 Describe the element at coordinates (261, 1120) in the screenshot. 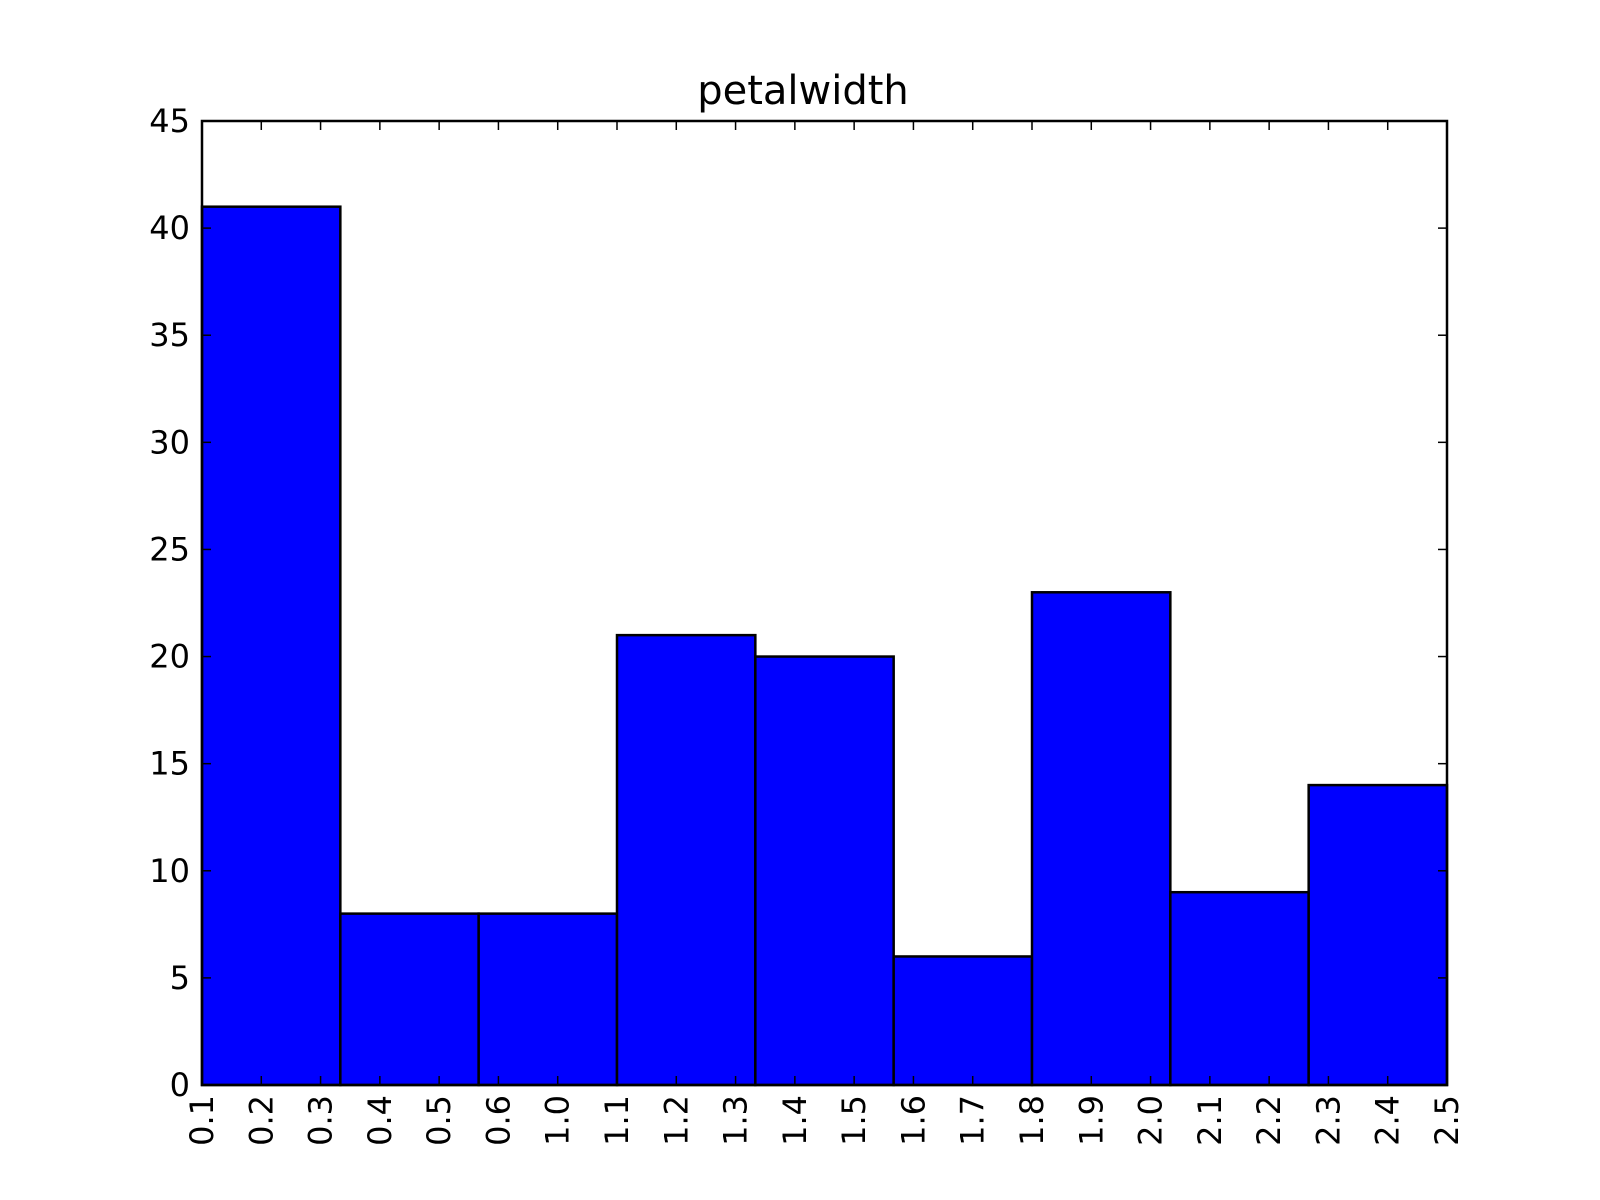

I see `x-tick-label: 0.2` at that location.